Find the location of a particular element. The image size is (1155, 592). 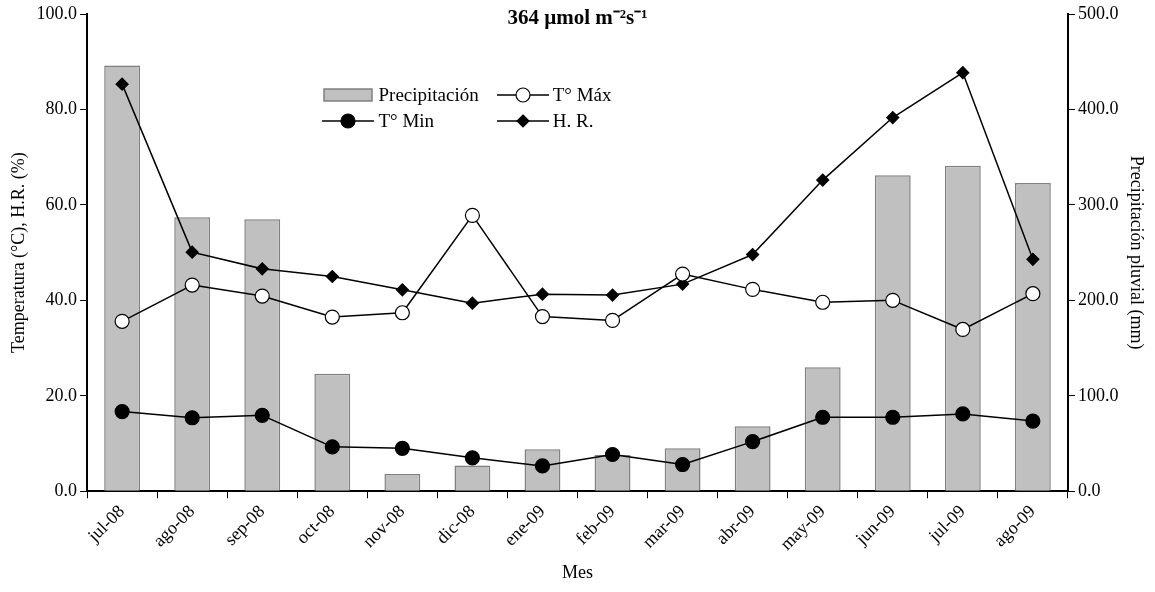

y-tick-label: 20.0 is located at coordinates (61, 394).